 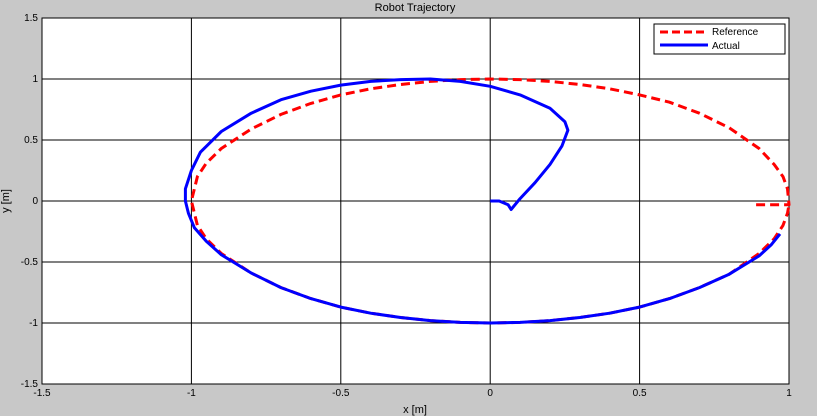 What do you see at coordinates (415, 8) in the screenshot?
I see `chart-title: Robot Trajectory` at bounding box center [415, 8].